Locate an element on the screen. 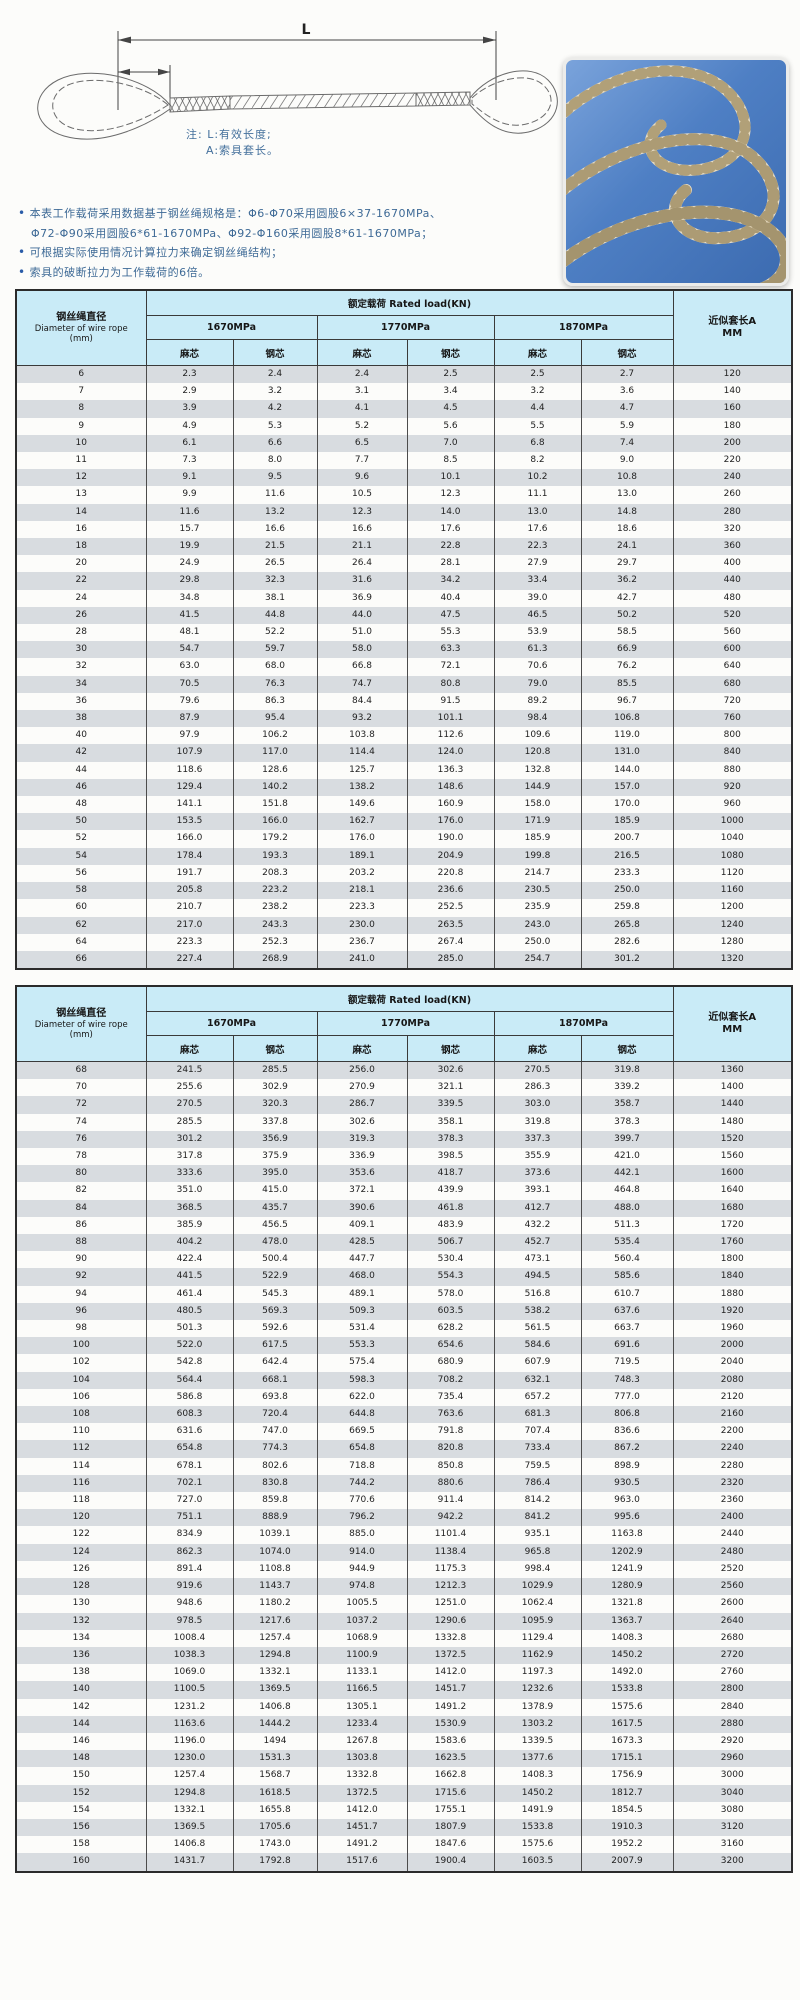 The width and height of the screenshot is (800, 2000). table-cell: 1530.9 is located at coordinates (450, 1724).